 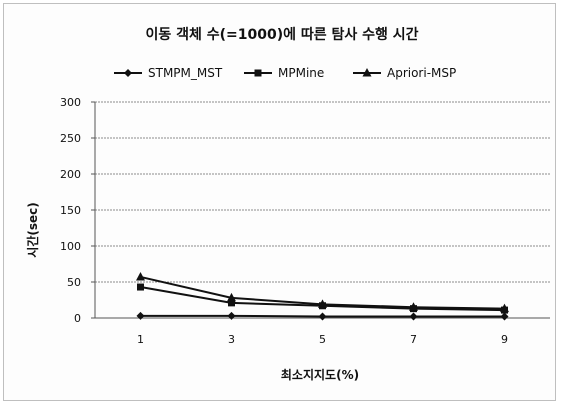 I want to click on y-tick-label: 300, so click(x=70, y=102).